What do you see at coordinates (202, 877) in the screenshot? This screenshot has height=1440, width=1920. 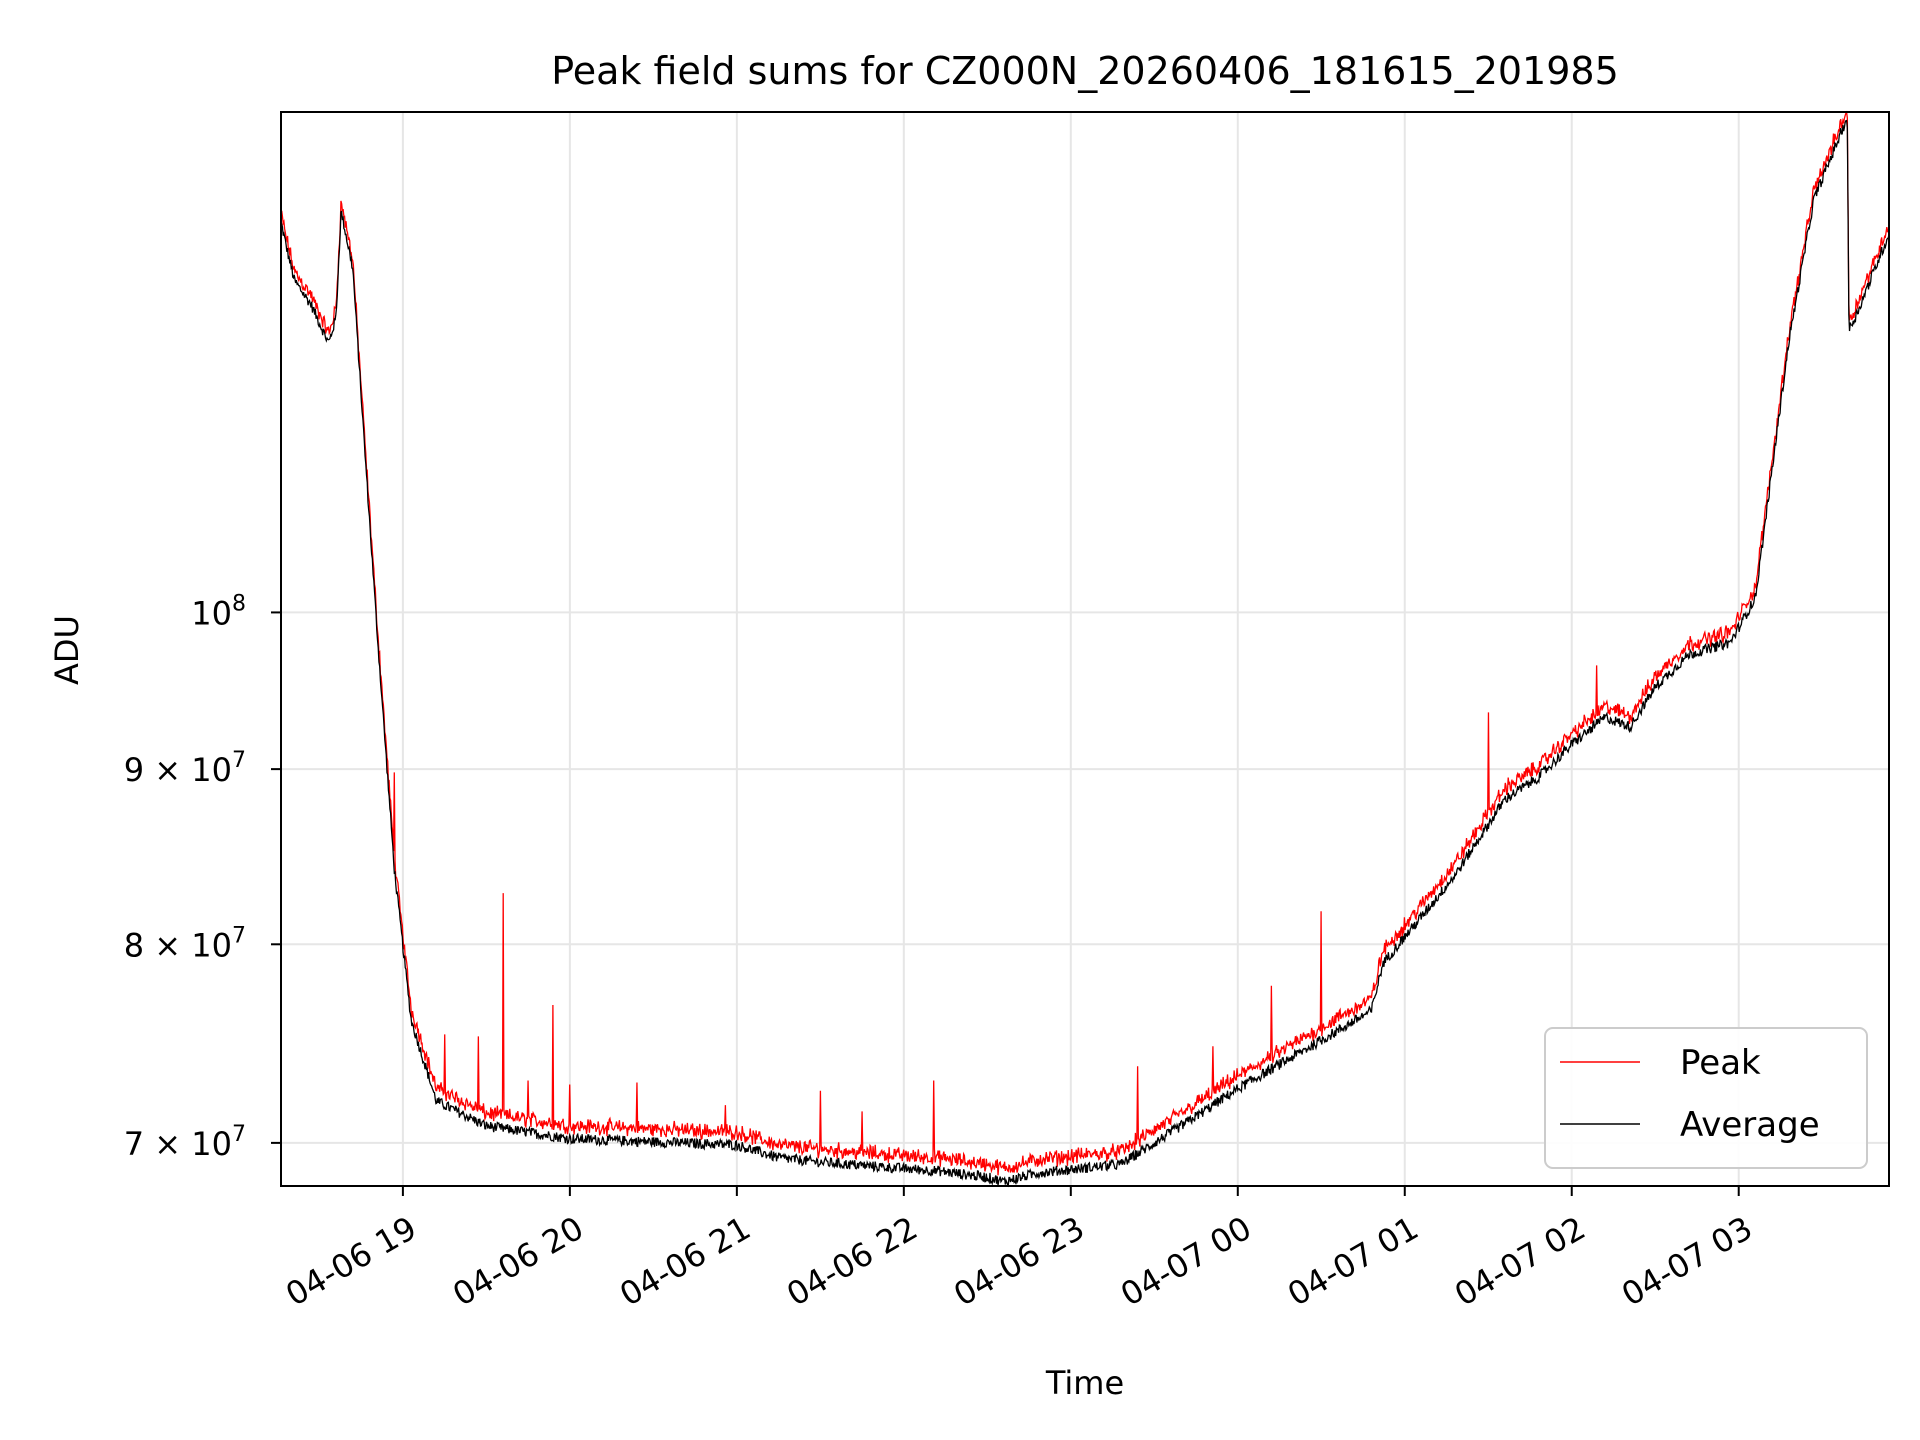 I see `y-axis: 7 × 107 8 × 107 9 × 107 108` at bounding box center [202, 877].